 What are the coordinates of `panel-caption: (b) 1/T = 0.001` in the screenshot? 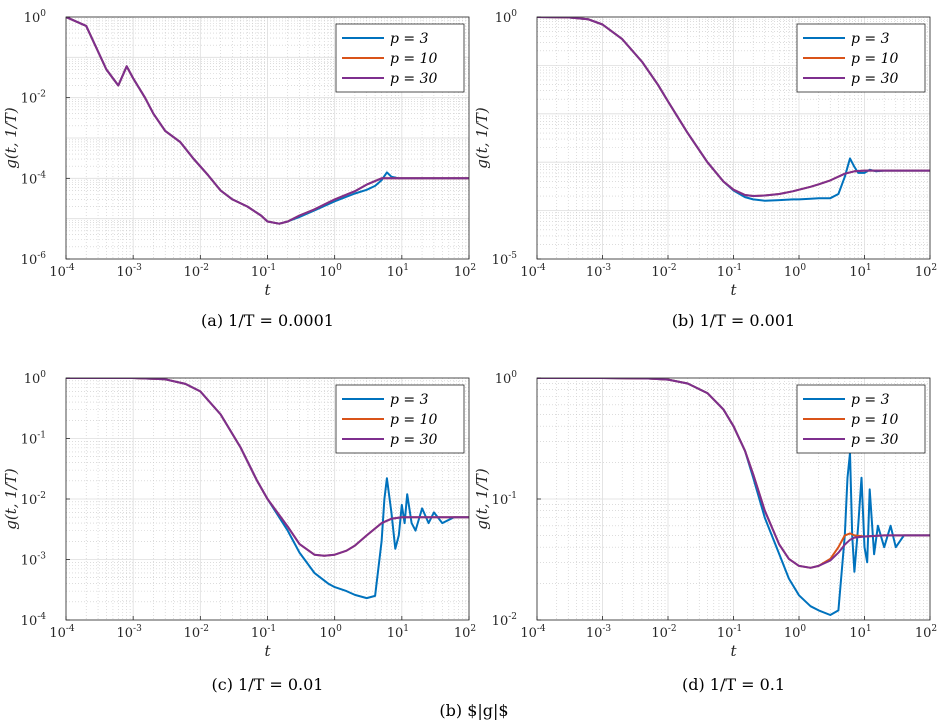 It's located at (733, 320).